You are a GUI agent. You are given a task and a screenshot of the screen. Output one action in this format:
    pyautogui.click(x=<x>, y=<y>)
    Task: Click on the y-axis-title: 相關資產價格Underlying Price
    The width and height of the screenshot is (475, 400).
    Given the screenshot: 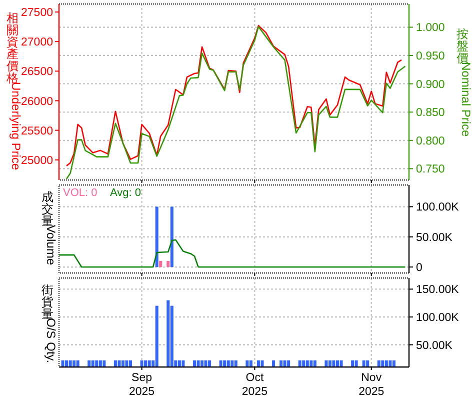 What is the action you would take?
    pyautogui.click(x=14, y=90)
    